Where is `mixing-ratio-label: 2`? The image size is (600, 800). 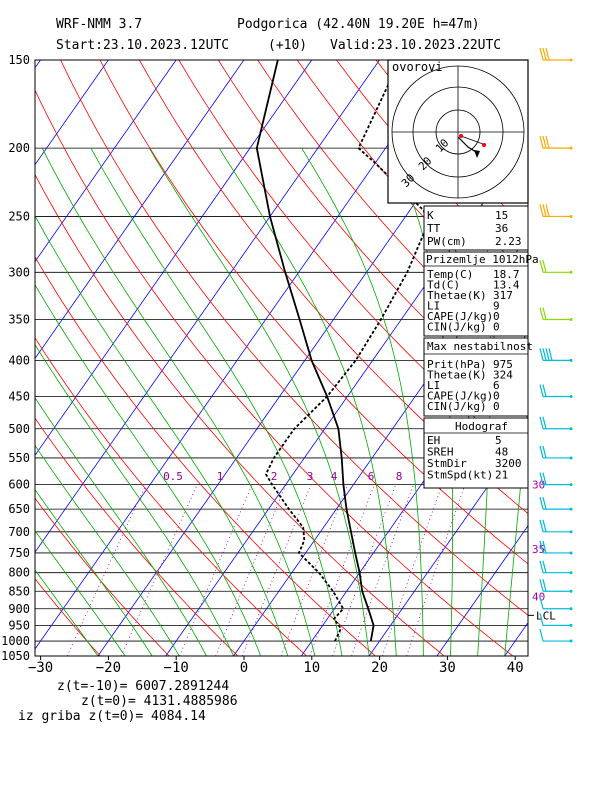 mixing-ratio-label: 2 is located at coordinates (274, 476).